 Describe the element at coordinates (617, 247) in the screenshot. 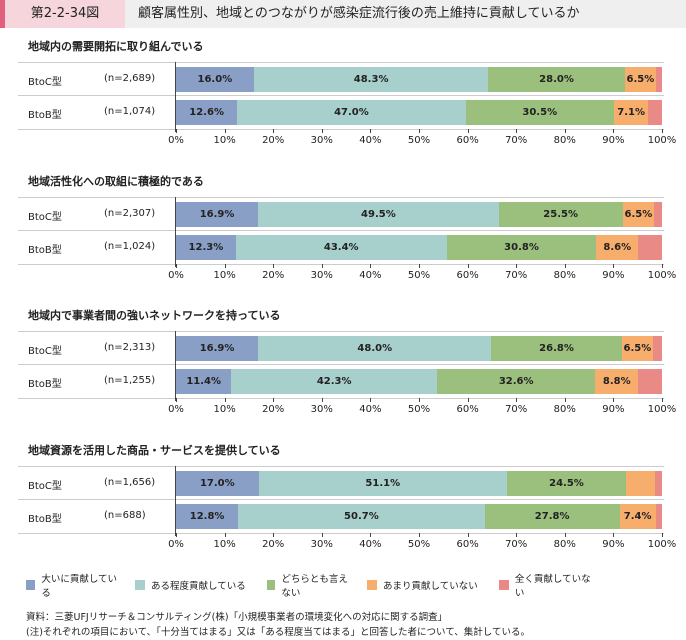

I see `bar-segment: 8.6%` at that location.